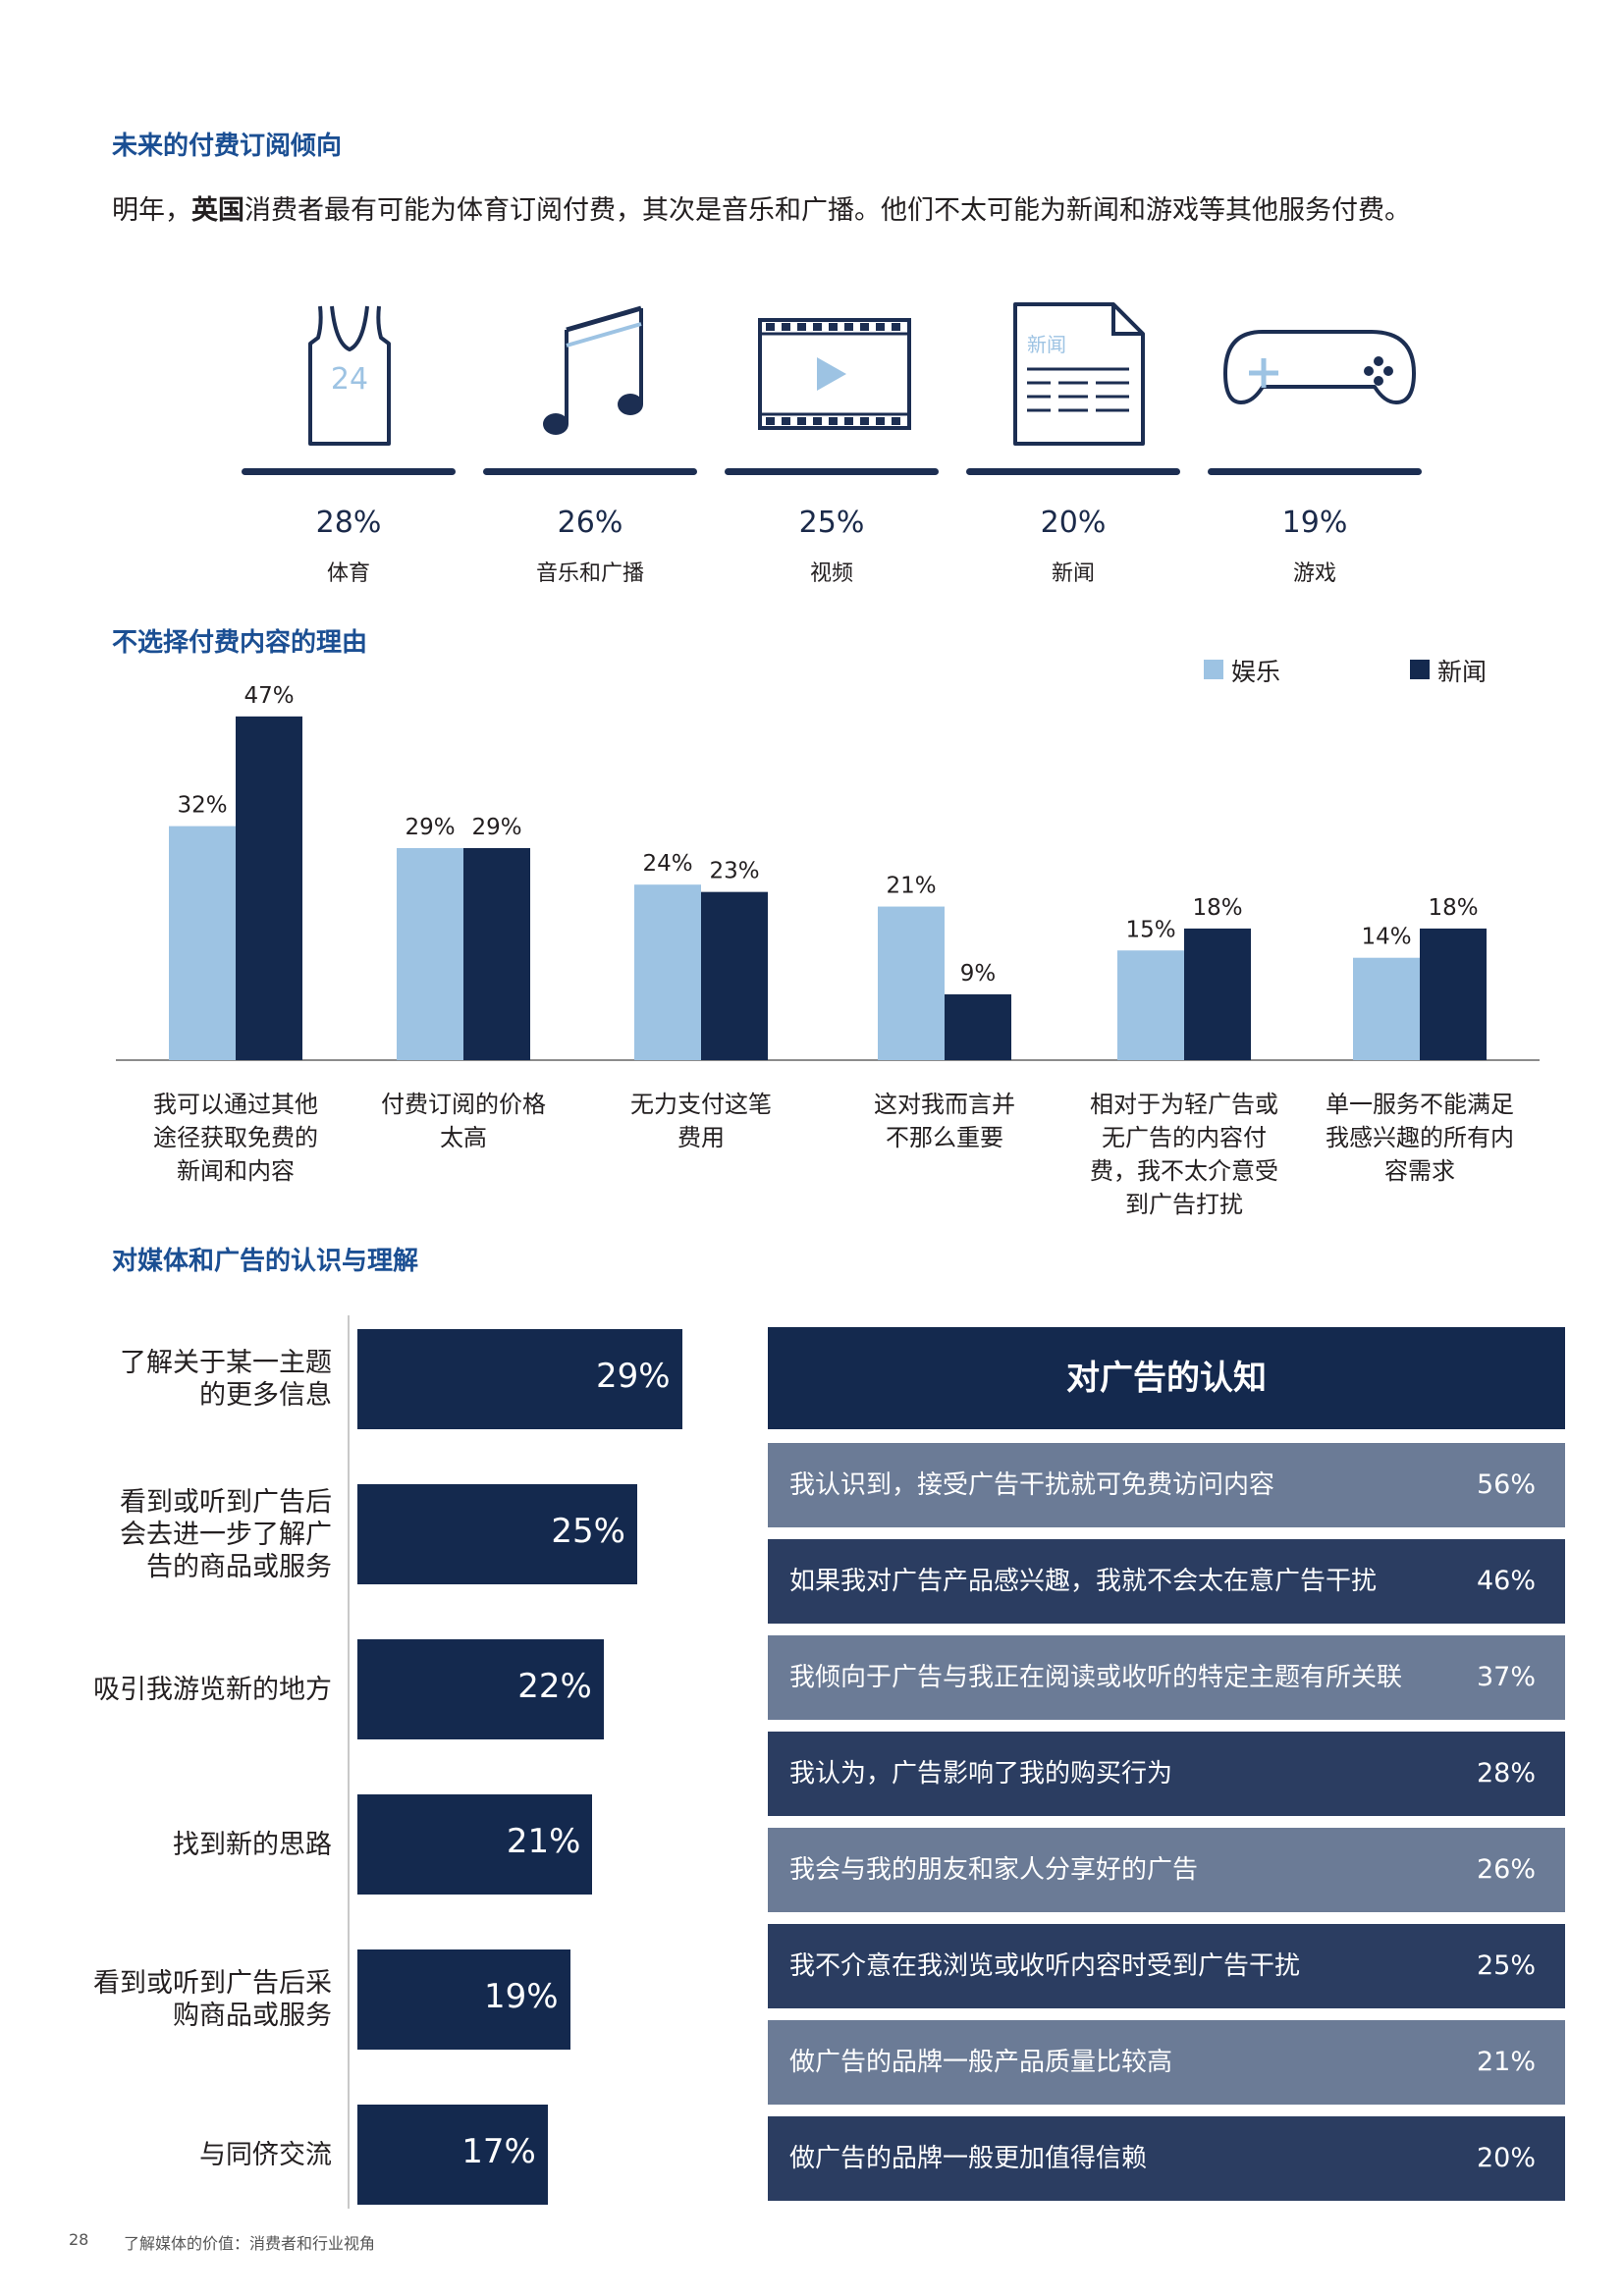 This screenshot has width=1624, height=2296. Describe the element at coordinates (1184, 1171) in the screenshot. I see `category-label-line: 费，我不太介意受` at that location.